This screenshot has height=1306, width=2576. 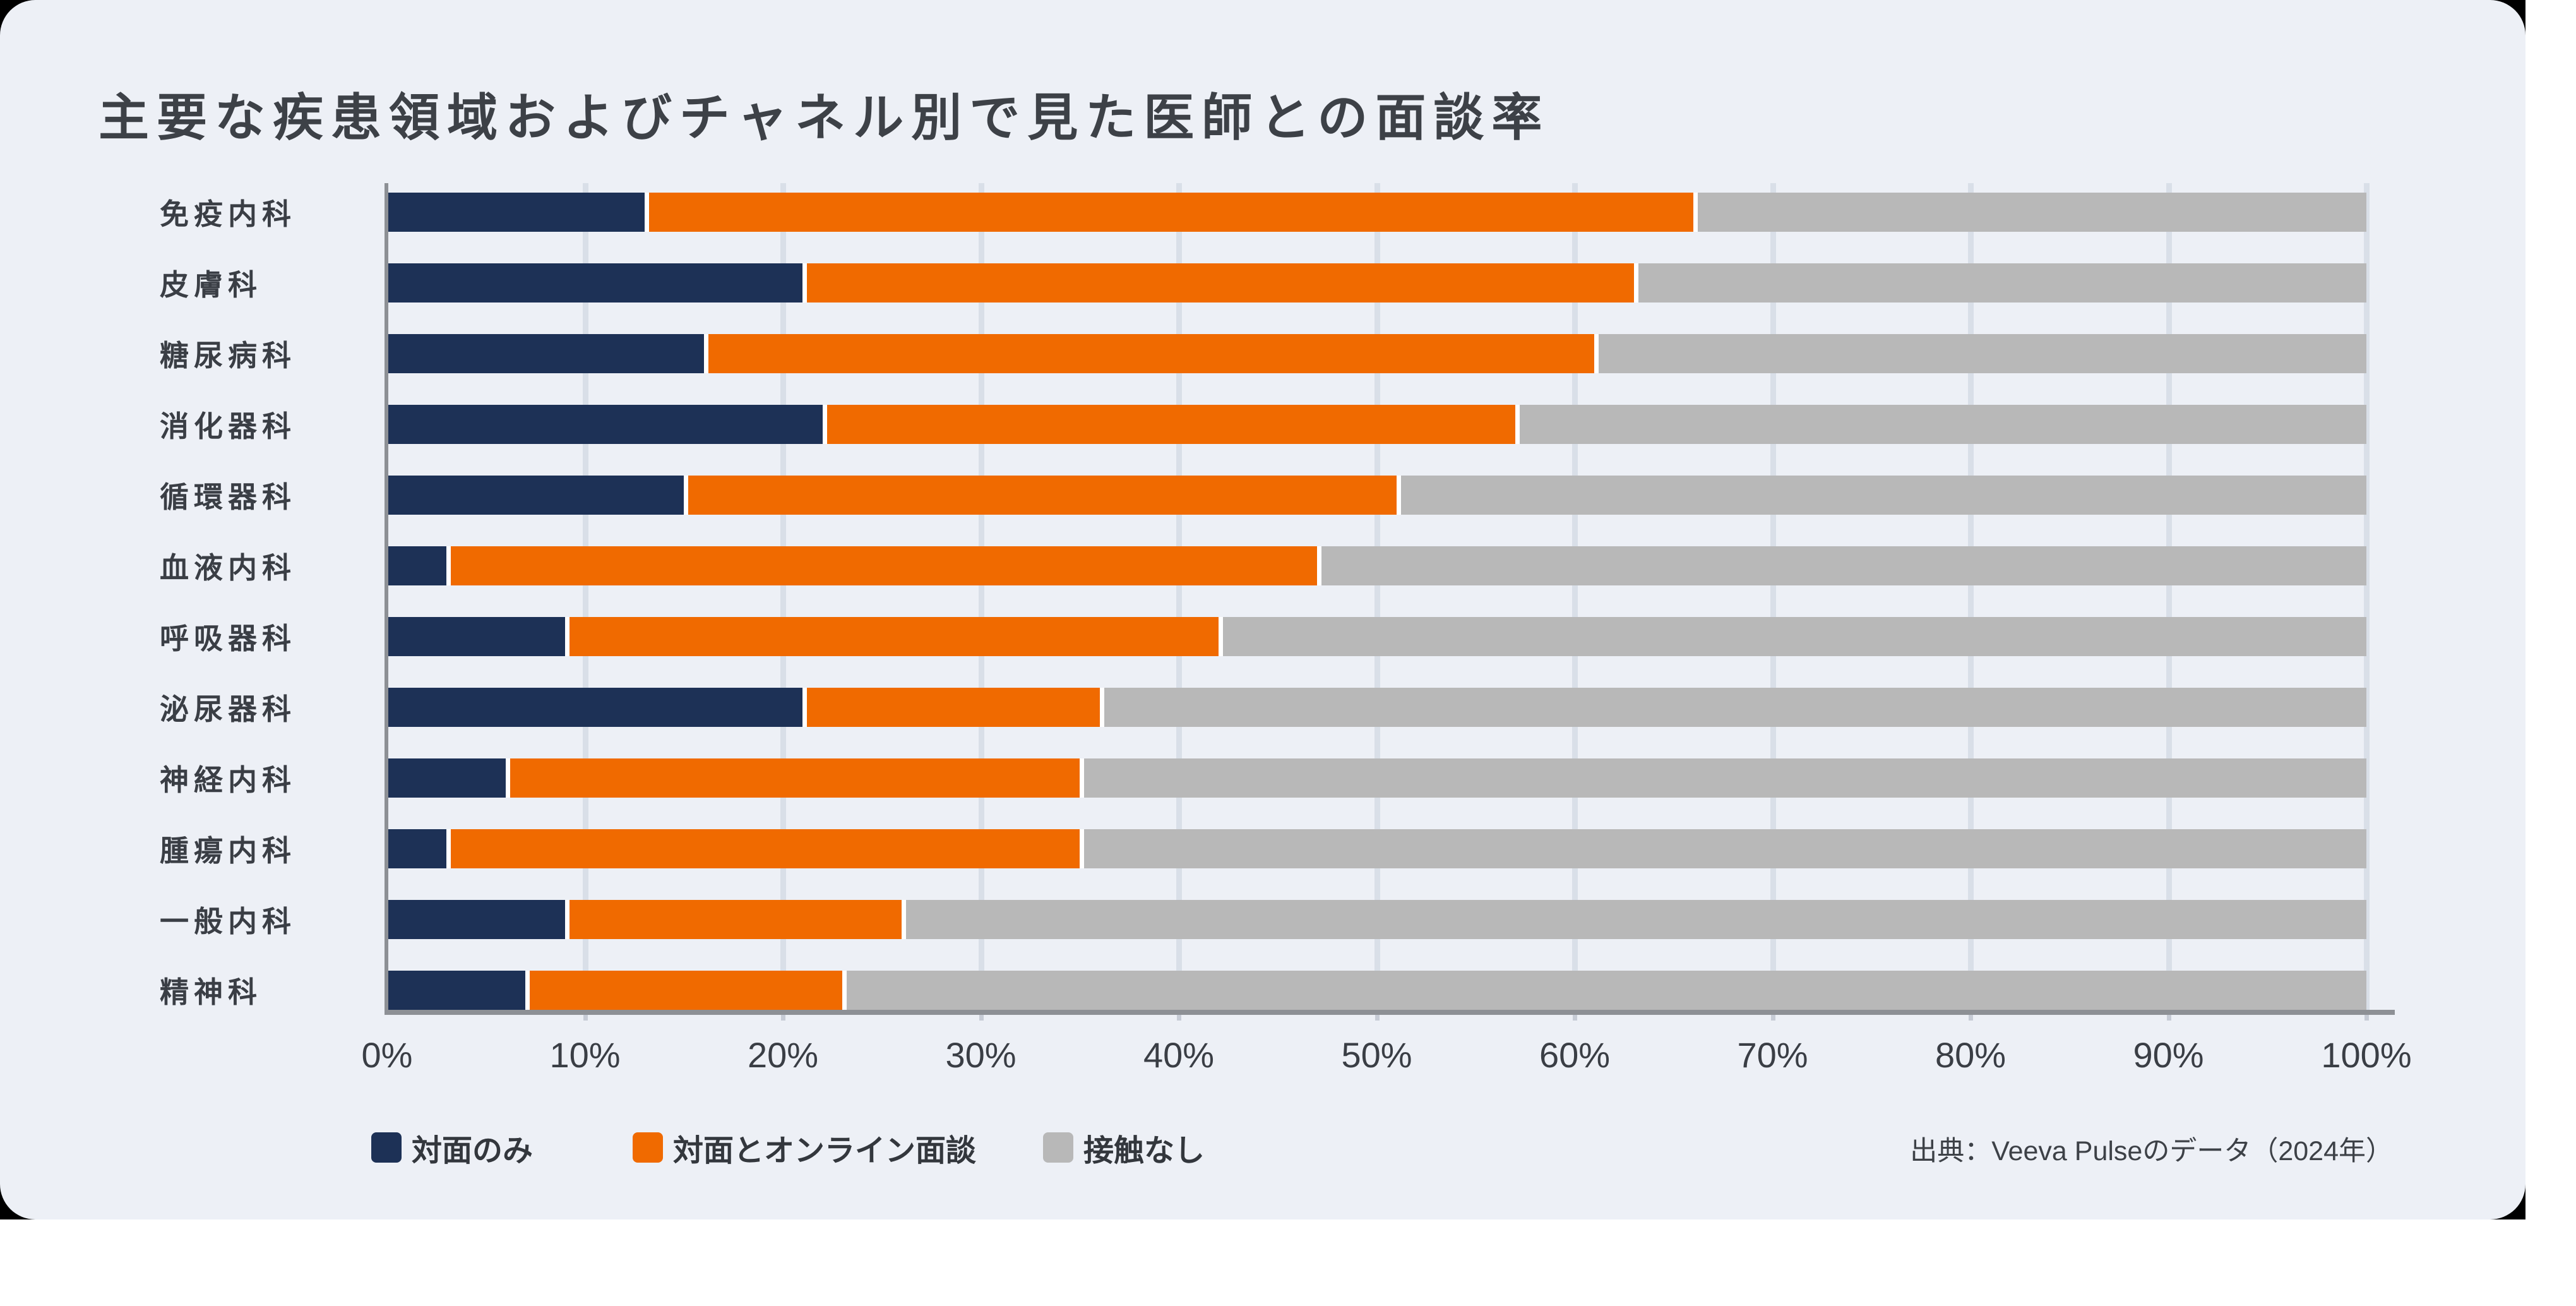 What do you see at coordinates (211, 284) in the screenshot?
I see `category-label: 皮膚科` at bounding box center [211, 284].